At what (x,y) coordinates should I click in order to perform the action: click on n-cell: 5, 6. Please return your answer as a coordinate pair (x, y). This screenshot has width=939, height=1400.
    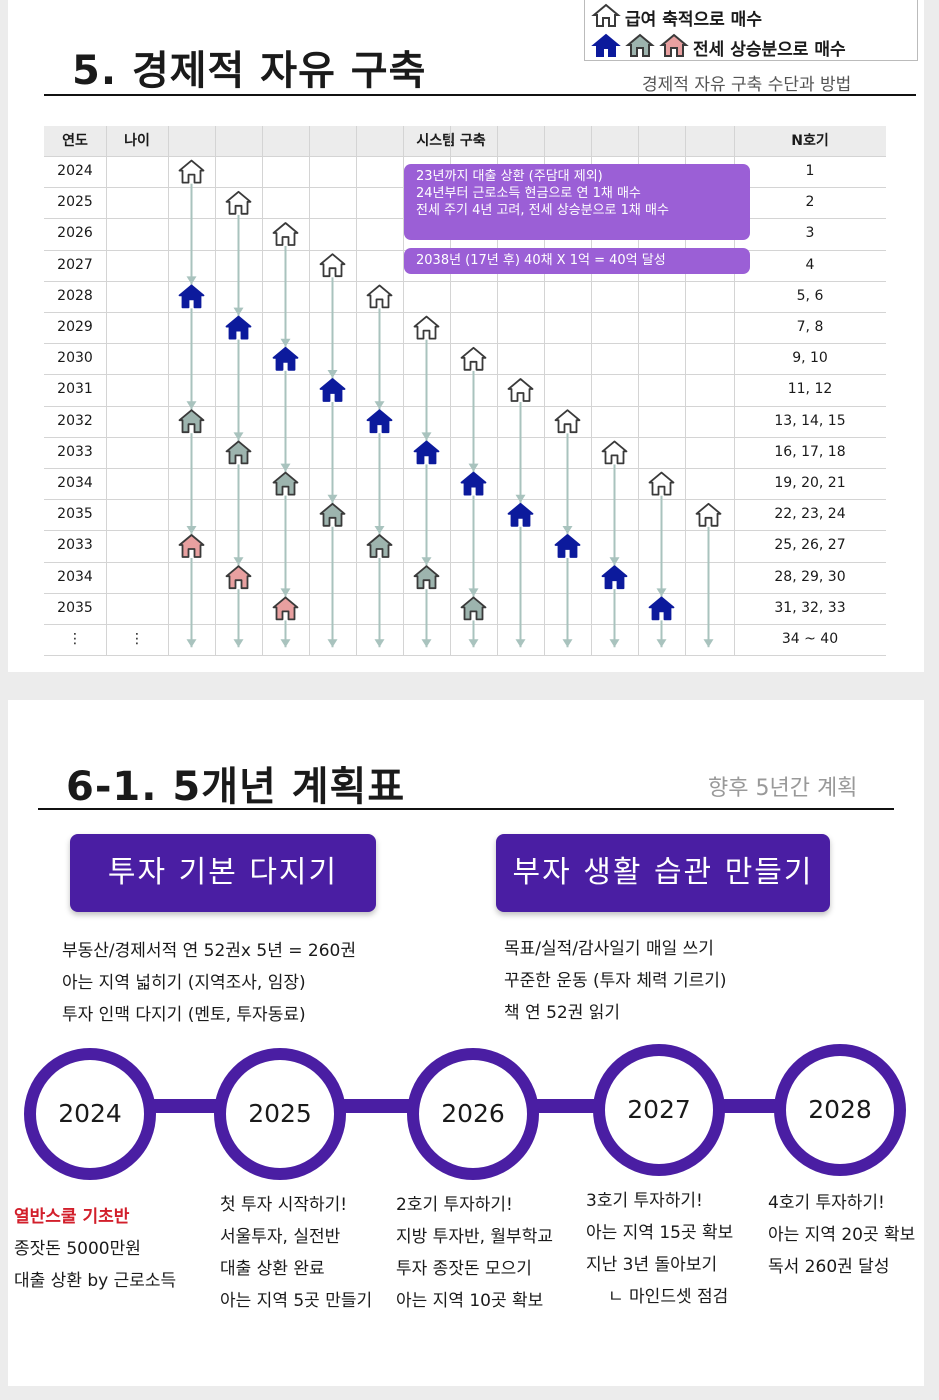
    Looking at the image, I should click on (810, 295).